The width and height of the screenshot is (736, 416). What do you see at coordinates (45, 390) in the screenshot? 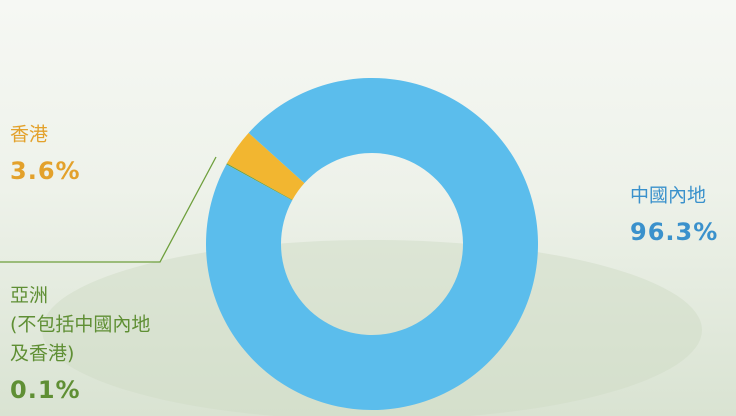
I see `value-label: 0.1%` at bounding box center [45, 390].